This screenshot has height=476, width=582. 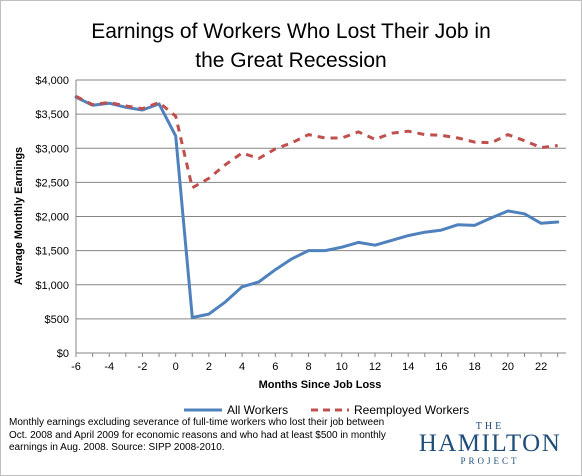 What do you see at coordinates (52, 218) in the screenshot?
I see `y-tick-label: $2,000` at bounding box center [52, 218].